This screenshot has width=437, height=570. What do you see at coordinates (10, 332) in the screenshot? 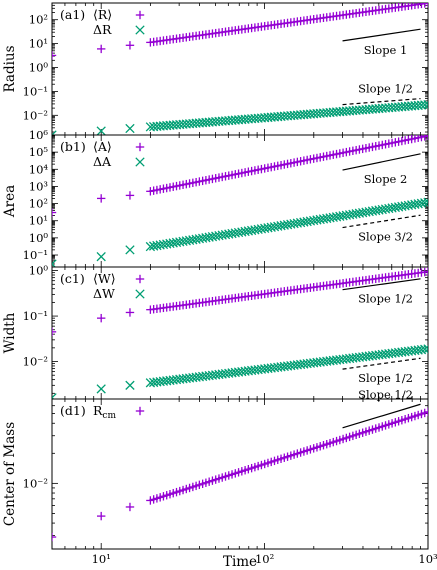
I see `y-axis-label: Width` at bounding box center [10, 332].